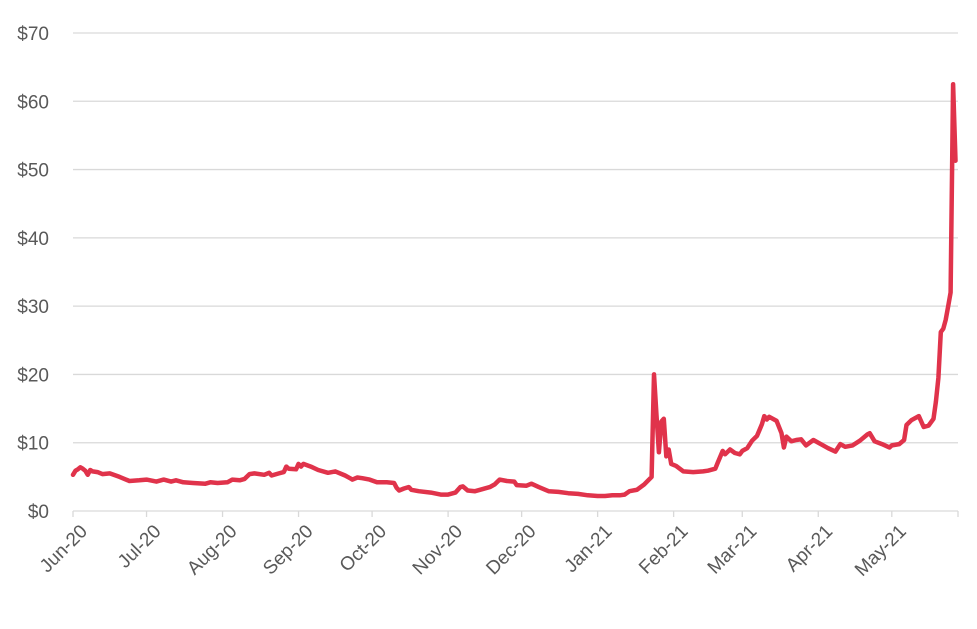 Image resolution: width=977 pixels, height=629 pixels. What do you see at coordinates (38, 512) in the screenshot?
I see `y-tick-label: $0` at bounding box center [38, 512].